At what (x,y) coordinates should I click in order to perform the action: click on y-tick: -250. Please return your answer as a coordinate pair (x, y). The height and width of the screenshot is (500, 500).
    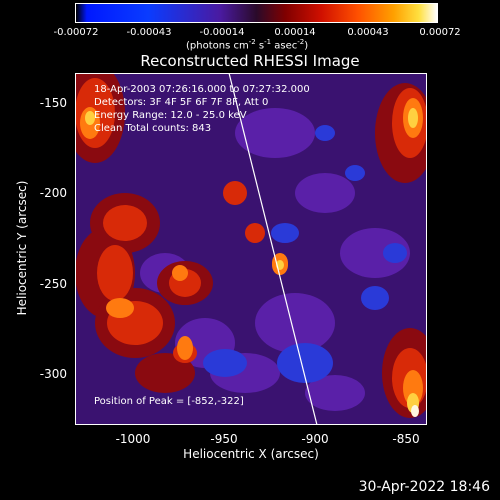
    Looking at the image, I should click on (53, 284).